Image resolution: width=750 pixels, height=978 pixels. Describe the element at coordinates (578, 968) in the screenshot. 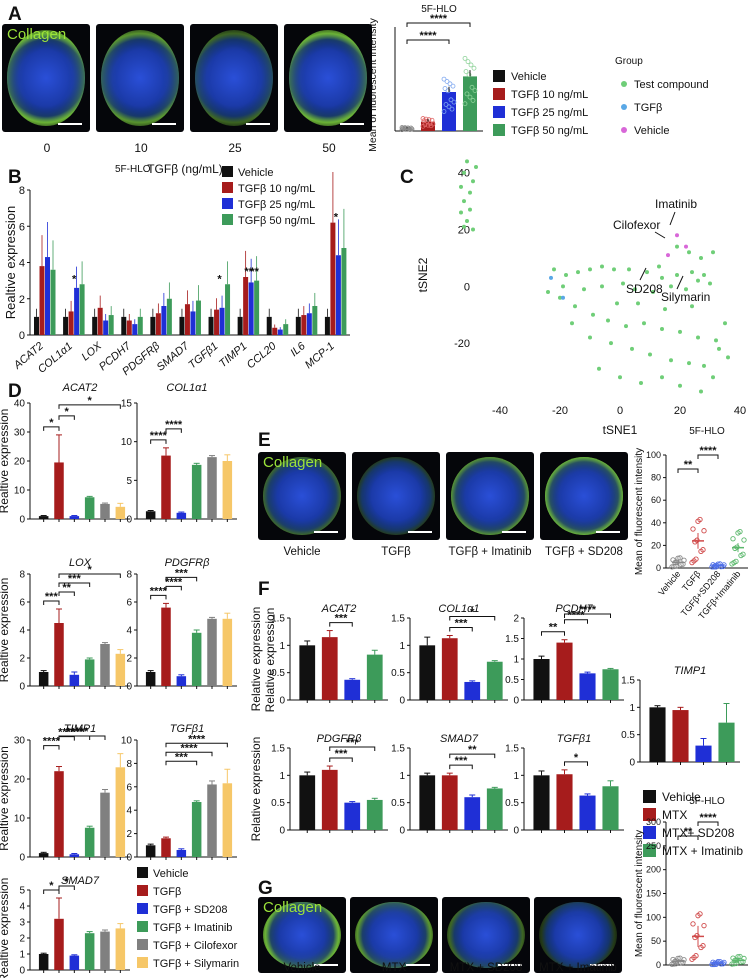

I see `caption-G: MTX + Imatinib` at that location.